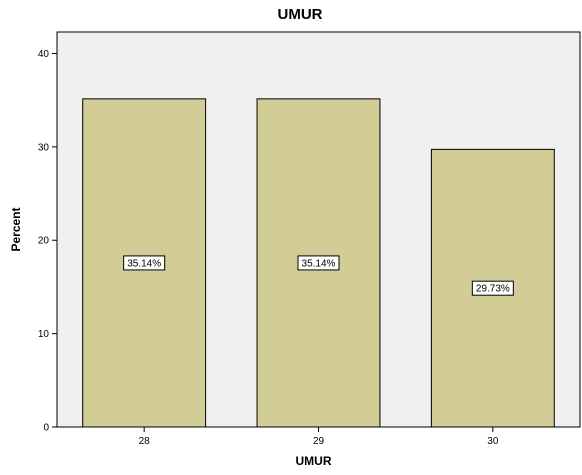 The width and height of the screenshot is (582, 475). I want to click on y-tick-label: 20, so click(44, 241).